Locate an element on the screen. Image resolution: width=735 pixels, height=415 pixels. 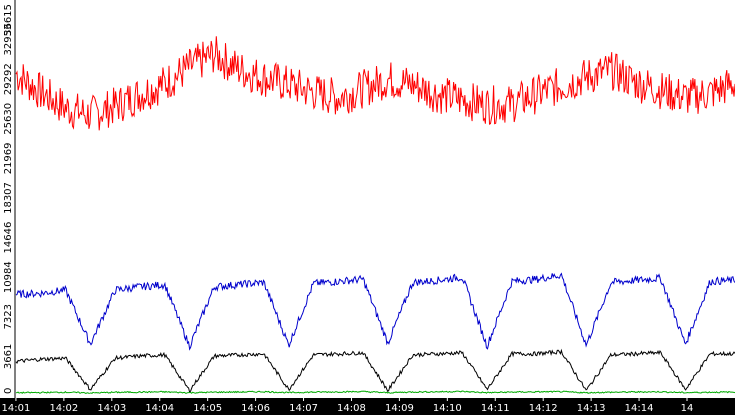
y-axis-bar is located at coordinates (7, 199).